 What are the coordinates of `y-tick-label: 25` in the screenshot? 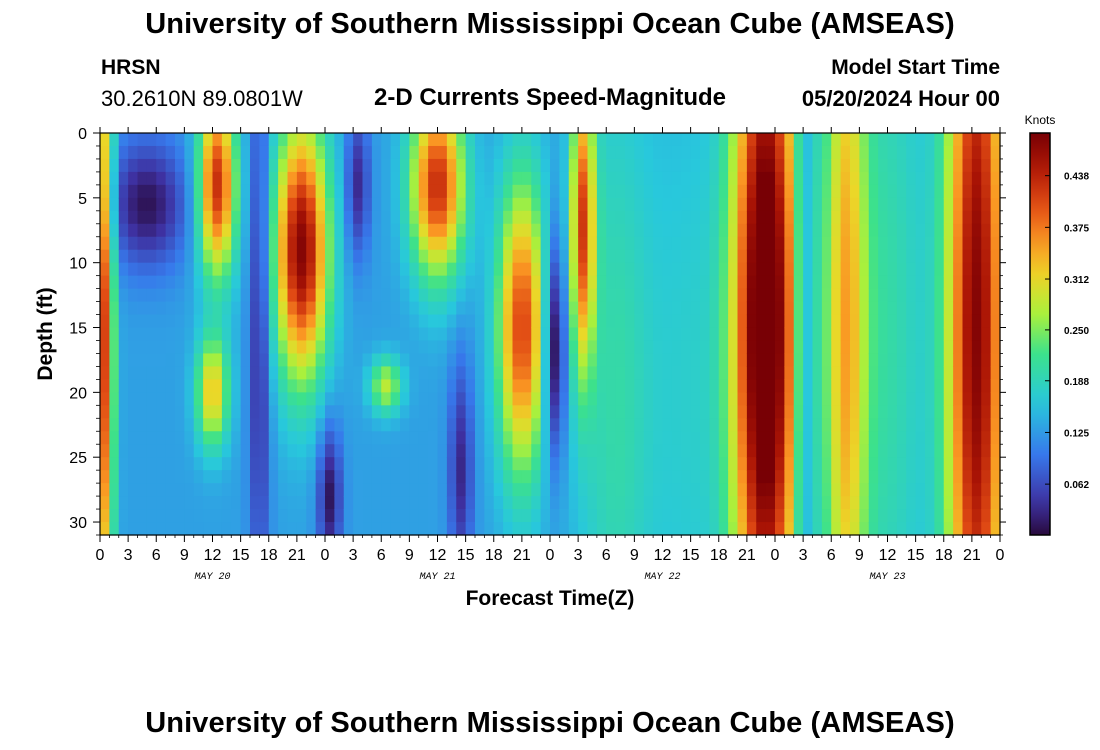 It's located at (78, 458).